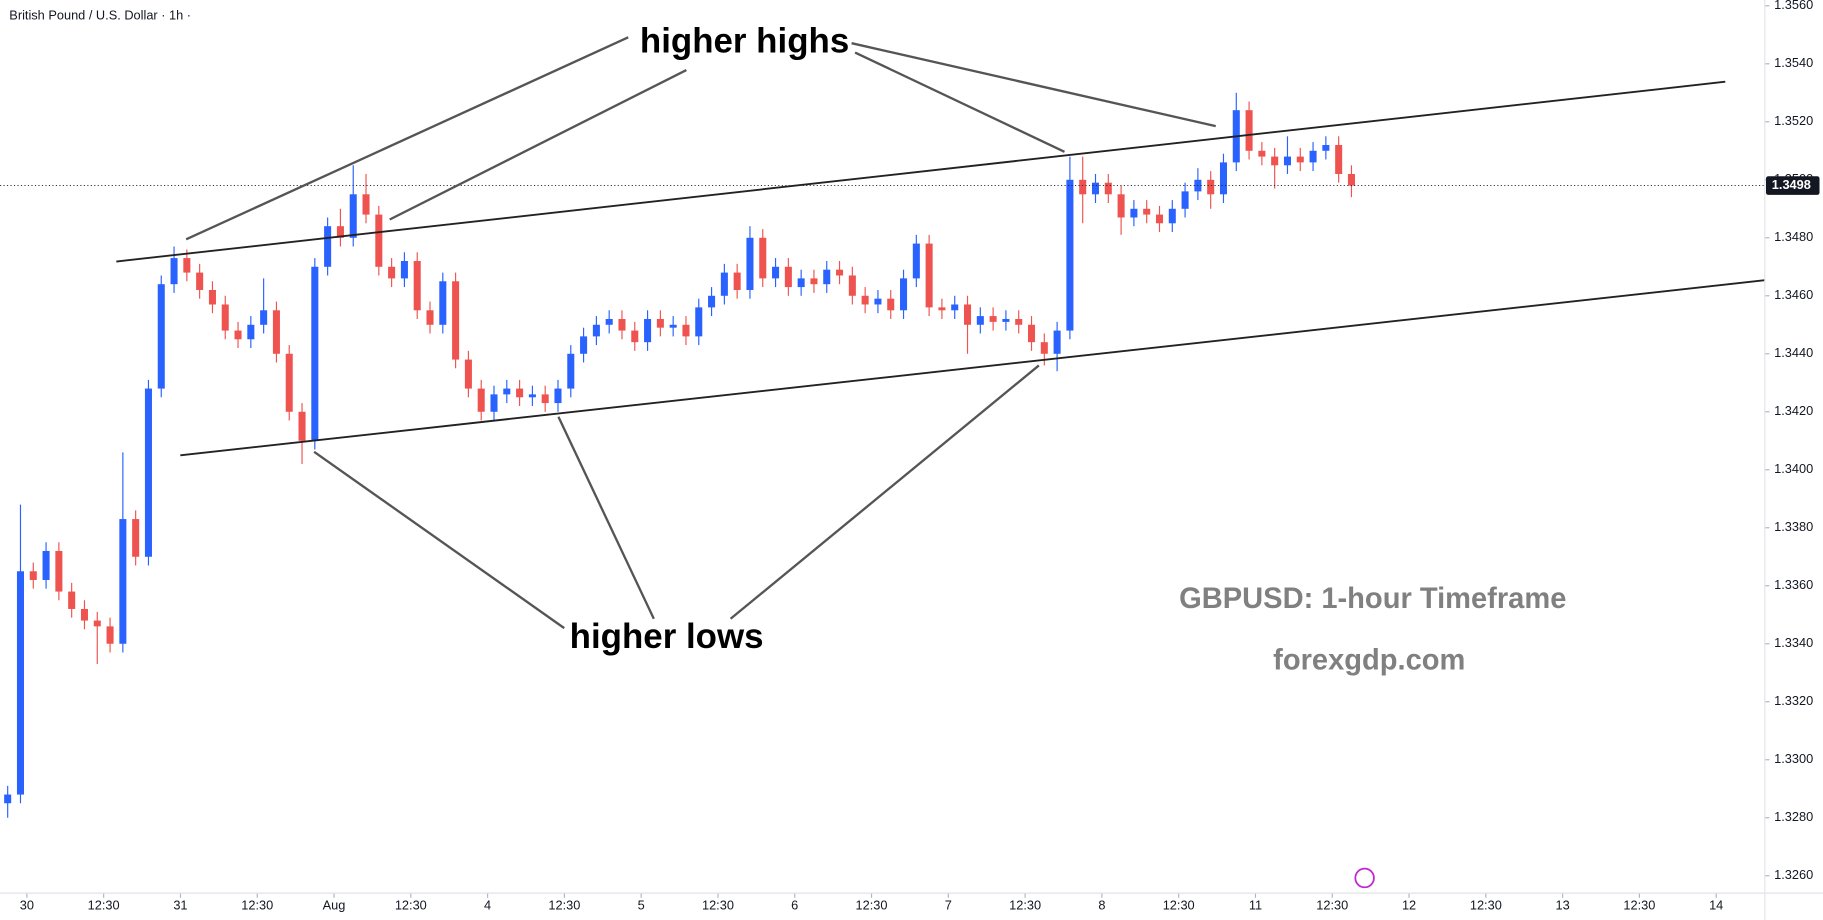 The width and height of the screenshot is (1823, 920). I want to click on annotation: higher lows, so click(667, 636).